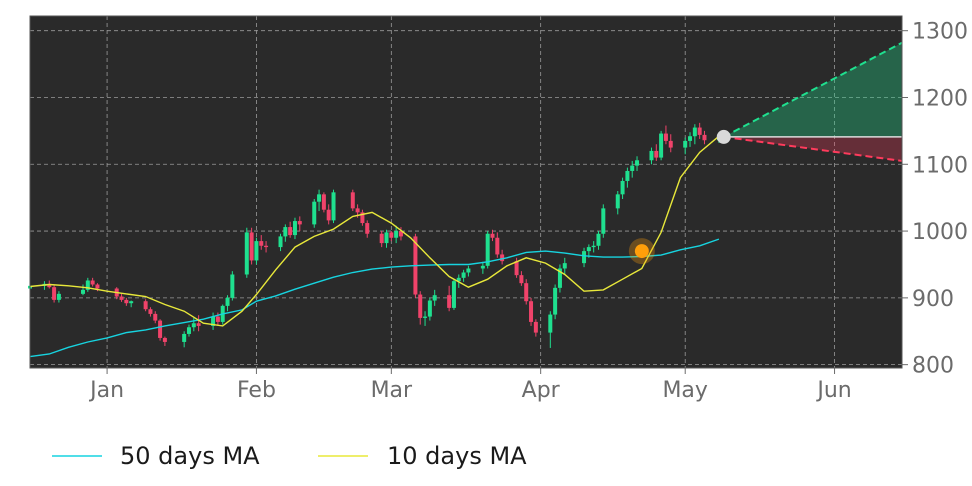  What do you see at coordinates (940, 165) in the screenshot?
I see `y-tick-label: 1100` at bounding box center [940, 165].